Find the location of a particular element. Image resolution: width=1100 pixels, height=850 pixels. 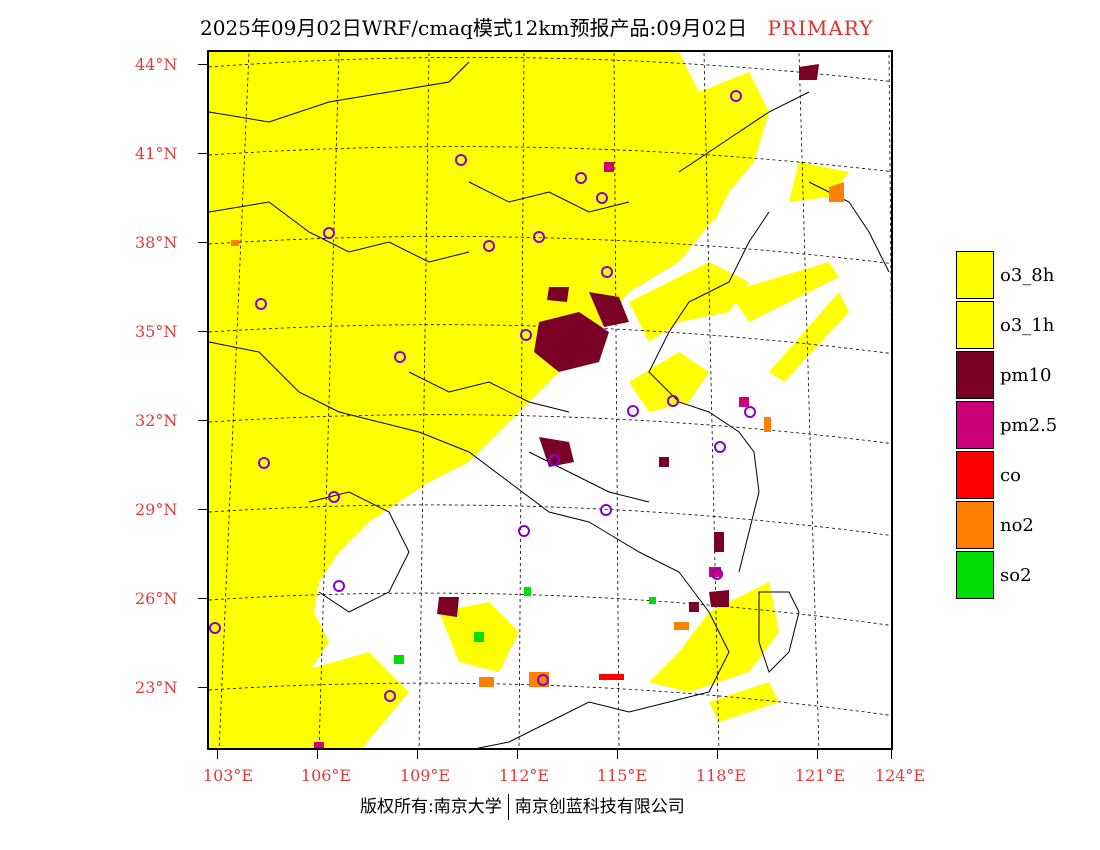

so2-patches is located at coordinates (525, 625).